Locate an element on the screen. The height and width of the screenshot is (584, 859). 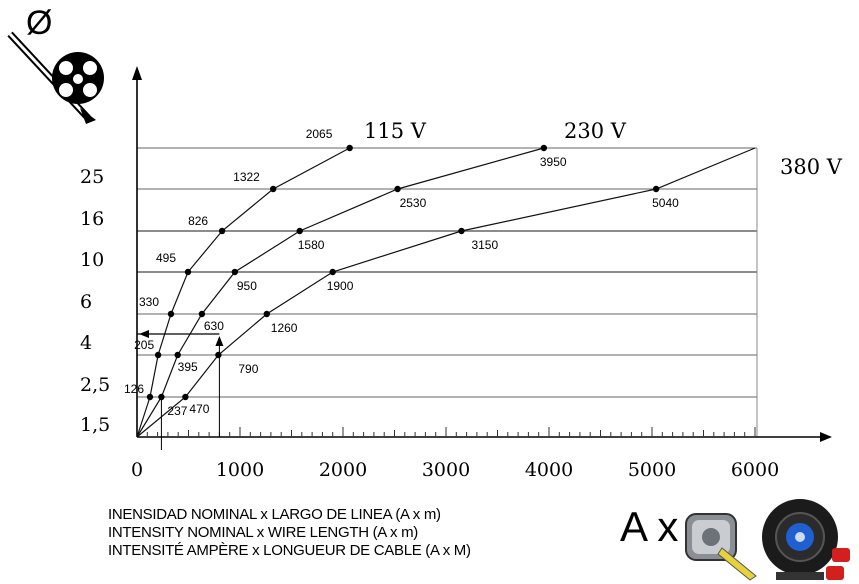
diameter-symbol: Ø is located at coordinates (39, 23).